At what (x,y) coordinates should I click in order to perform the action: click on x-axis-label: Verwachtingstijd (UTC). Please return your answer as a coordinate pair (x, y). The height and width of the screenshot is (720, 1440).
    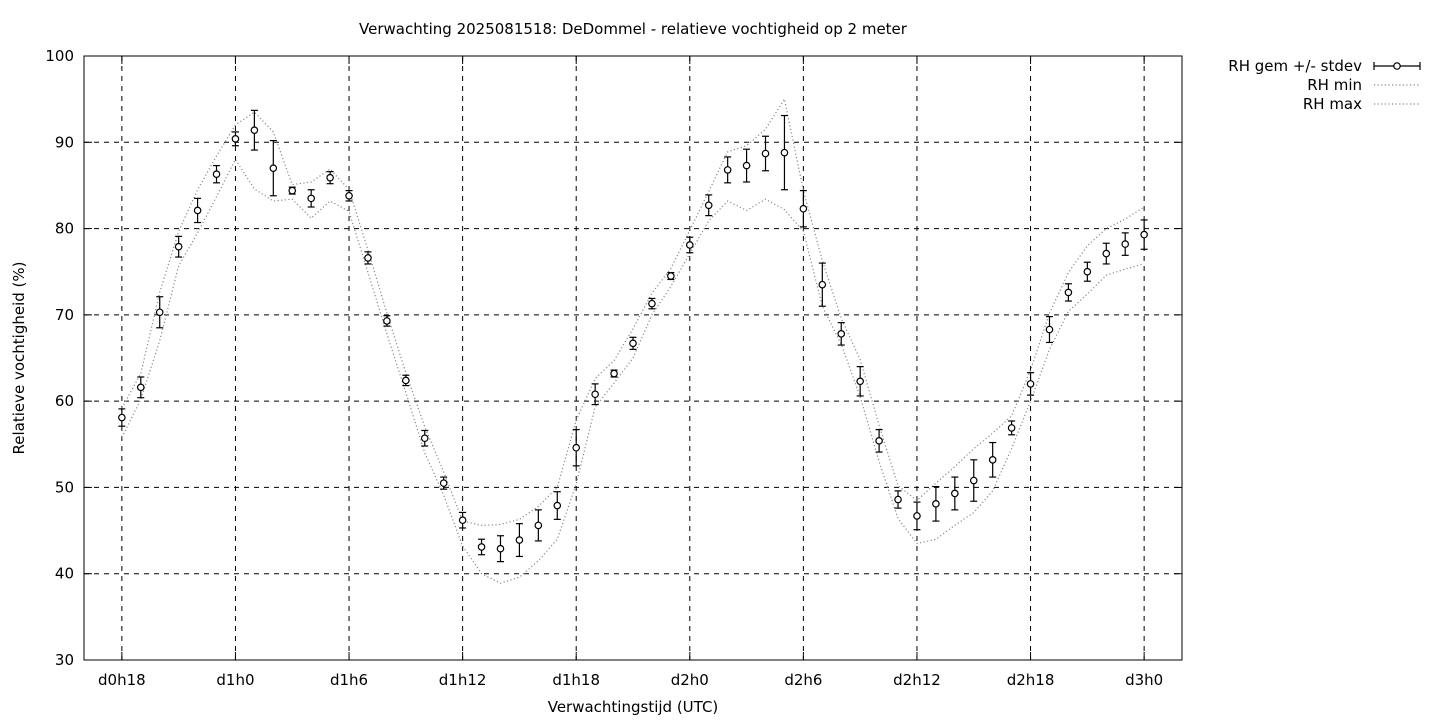
    Looking at the image, I should click on (633, 707).